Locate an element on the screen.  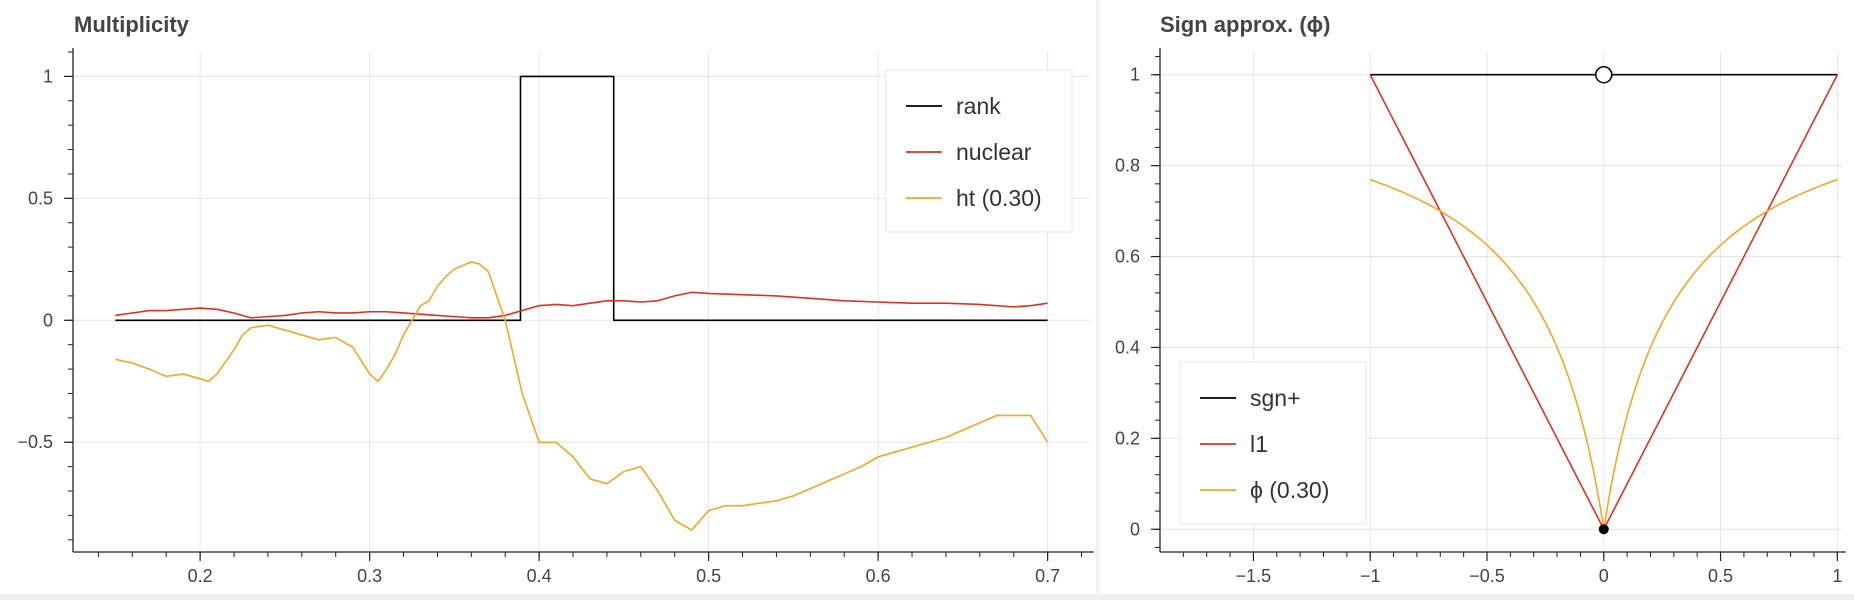
multiplicity-x-tick-label-4: 0.6 is located at coordinates (878, 576).